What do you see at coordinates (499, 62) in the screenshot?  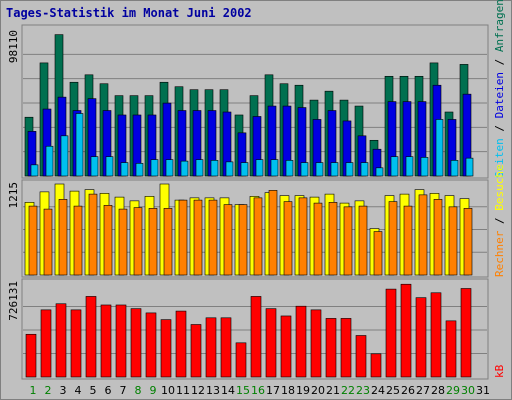 I see `legend-sep-2: /` at bounding box center [499, 62].